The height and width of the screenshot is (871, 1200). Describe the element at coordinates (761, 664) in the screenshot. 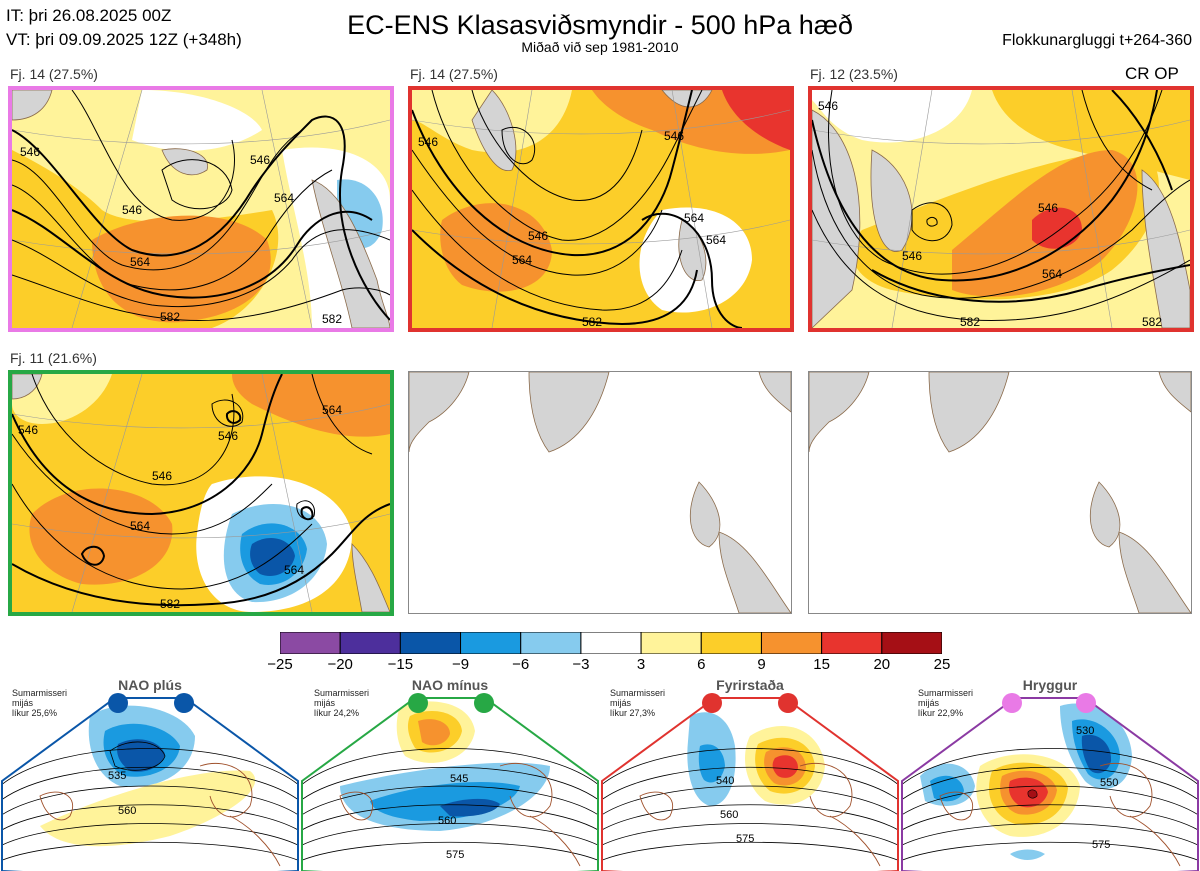

I see `colorbar-tick: 9` at that location.